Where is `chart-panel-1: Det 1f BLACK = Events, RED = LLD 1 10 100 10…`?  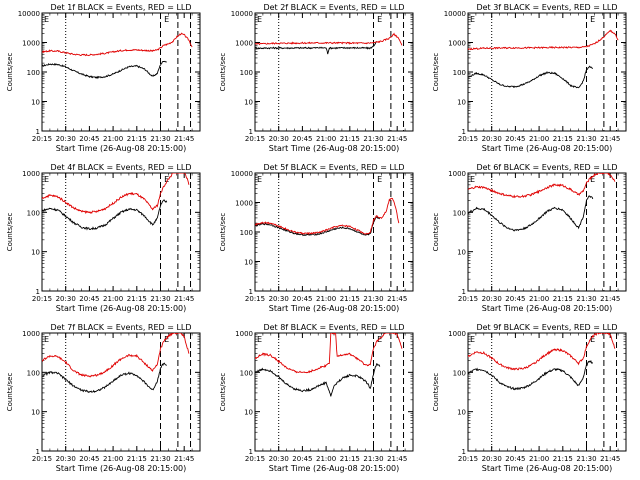
chart-panel-1: Det 1f BLACK = Events, RED = LLD 1 10 100 10… is located at coordinates (103, 78).